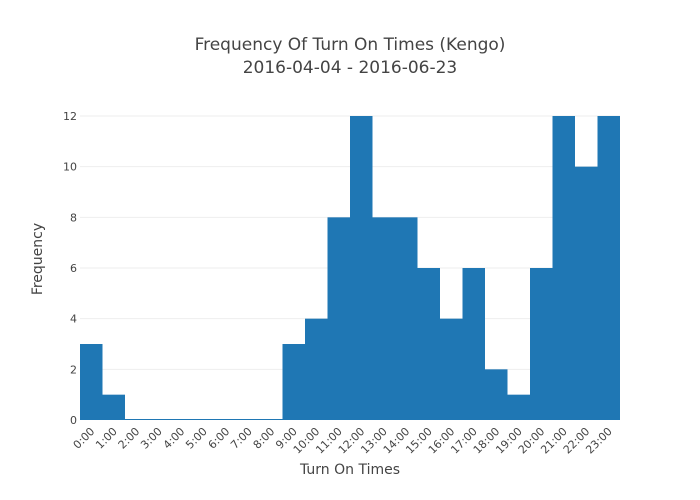 The width and height of the screenshot is (700, 500). Describe the element at coordinates (73, 217) in the screenshot. I see `y-tick-label: 8` at that location.